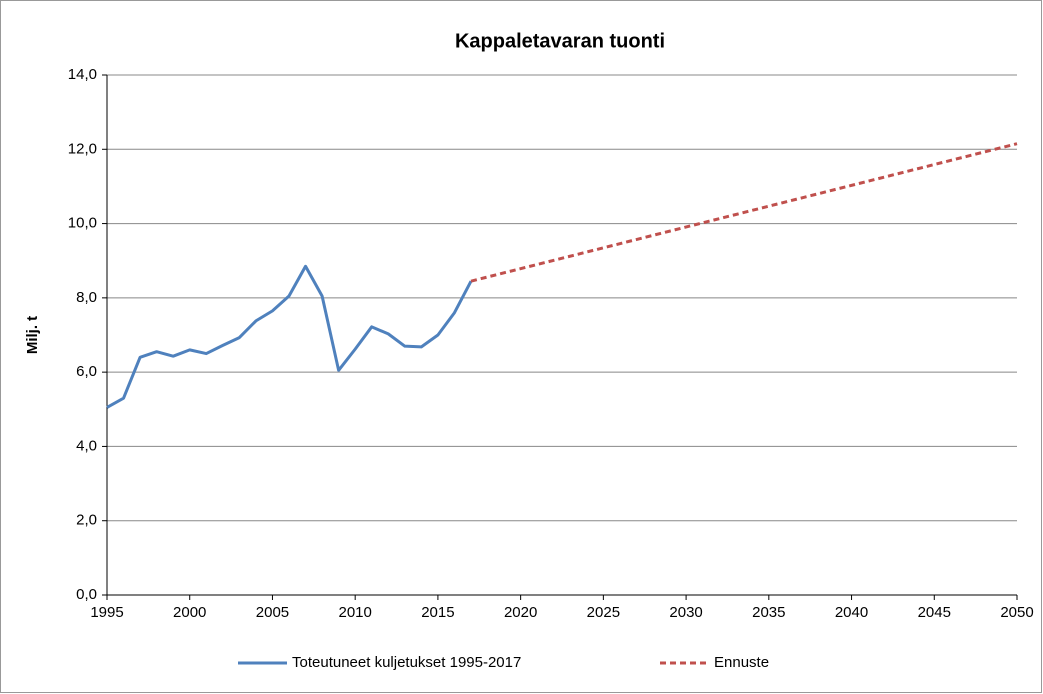 Image resolution: width=1043 pixels, height=694 pixels. Describe the element at coordinates (189, 612) in the screenshot. I see `x-tick-label: 2000` at that location.